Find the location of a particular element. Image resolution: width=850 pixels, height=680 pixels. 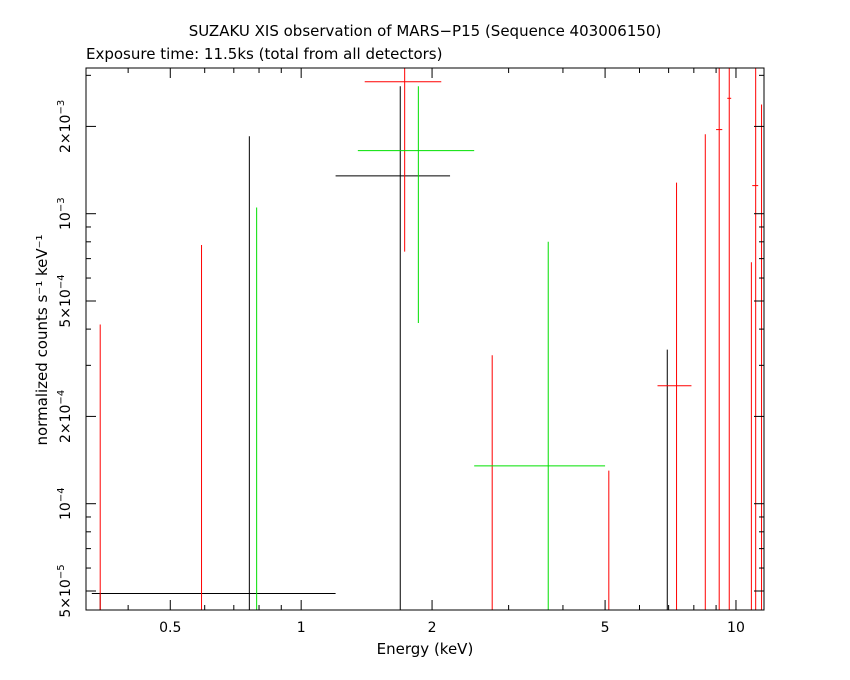

y-tick-label: 5×10−4 is located at coordinates (65, 300).